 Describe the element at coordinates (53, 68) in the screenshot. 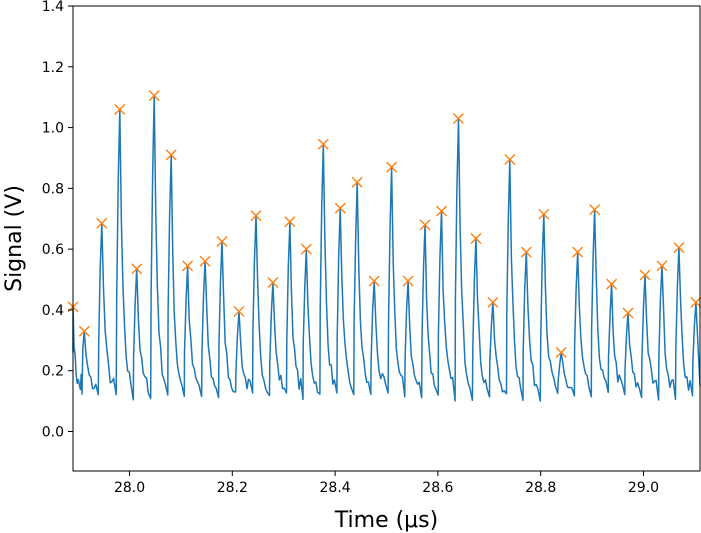

I see `y-tick-label: 1.2` at that location.